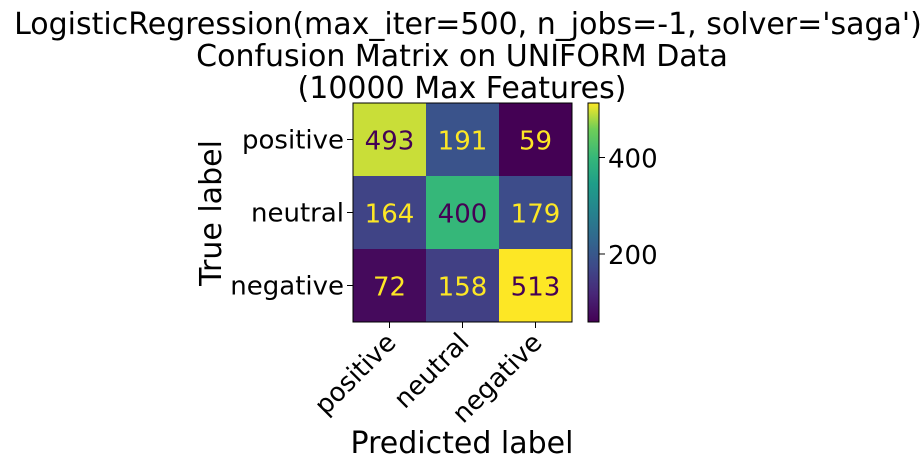  Describe the element at coordinates (293, 141) in the screenshot. I see `y-tick-label: positive` at that location.